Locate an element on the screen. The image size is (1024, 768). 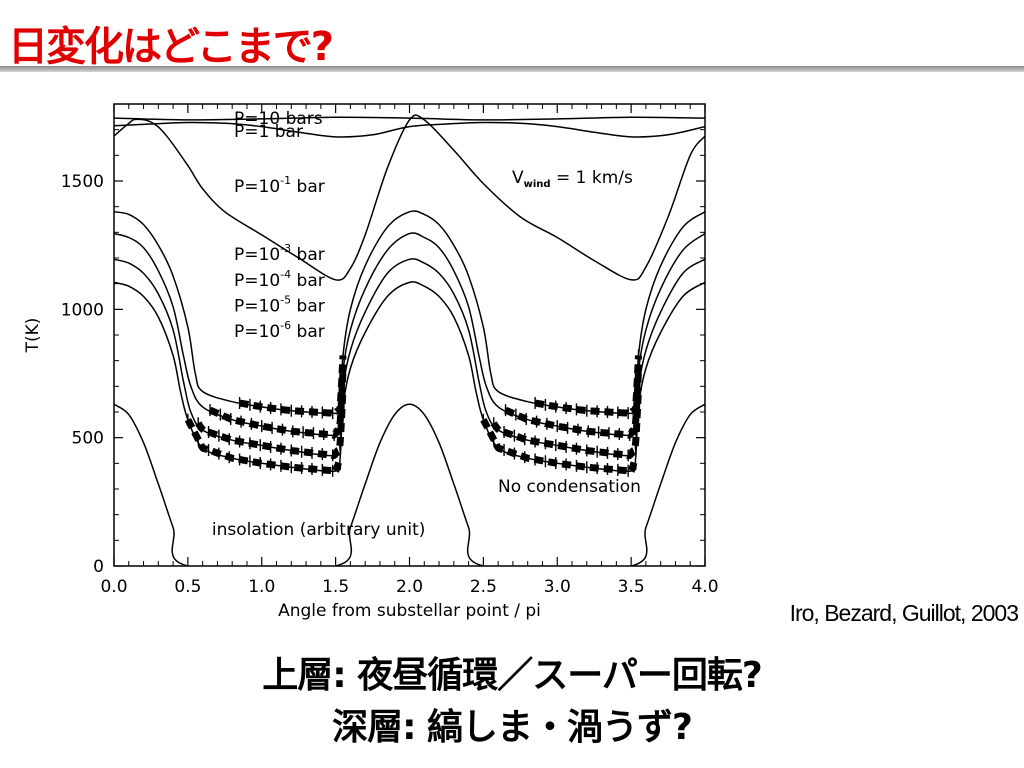
x-tick-label: 0.5 is located at coordinates (187, 587).